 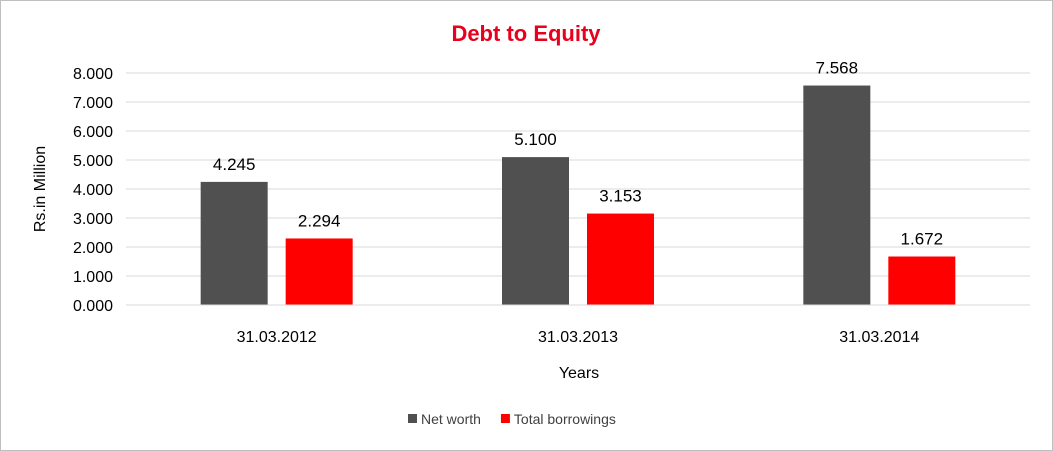 I want to click on x-tick-label: 31.03.2014, so click(x=879, y=337).